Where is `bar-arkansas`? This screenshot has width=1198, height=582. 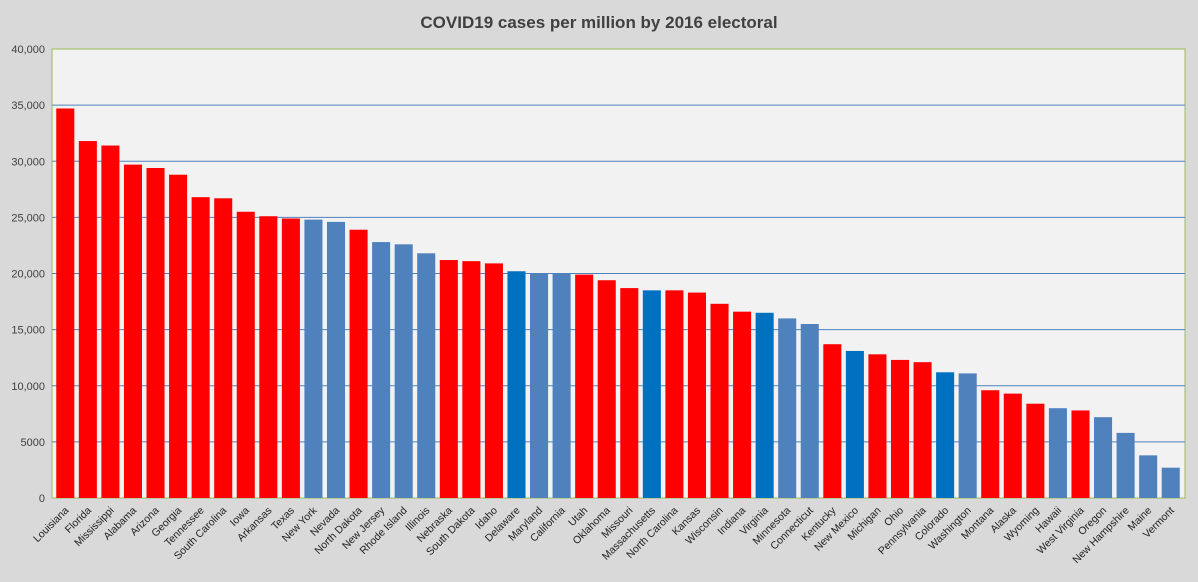
bar-arkansas is located at coordinates (268, 357).